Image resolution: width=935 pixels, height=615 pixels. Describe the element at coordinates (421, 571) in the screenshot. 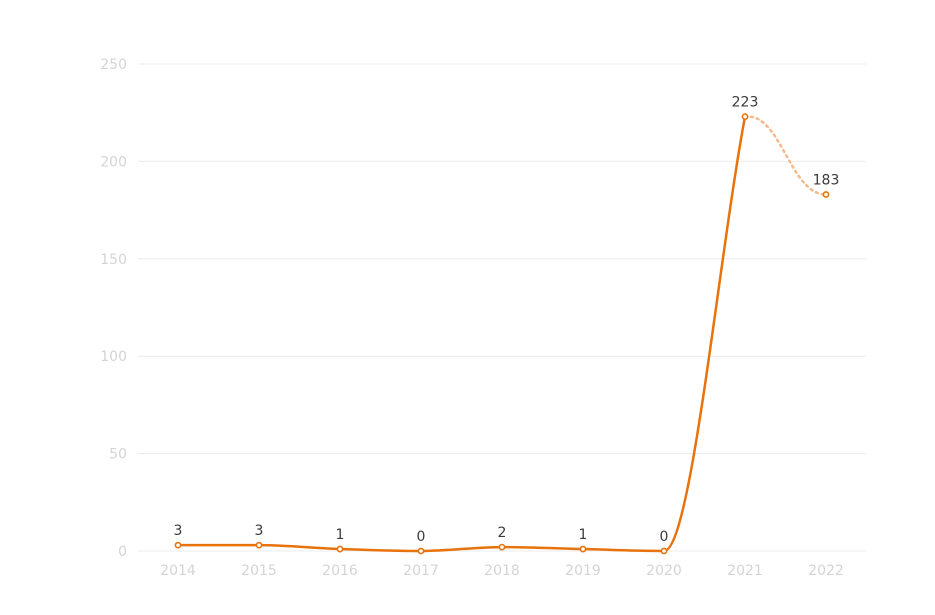

I see `x-tick-label-2017: 2017` at that location.